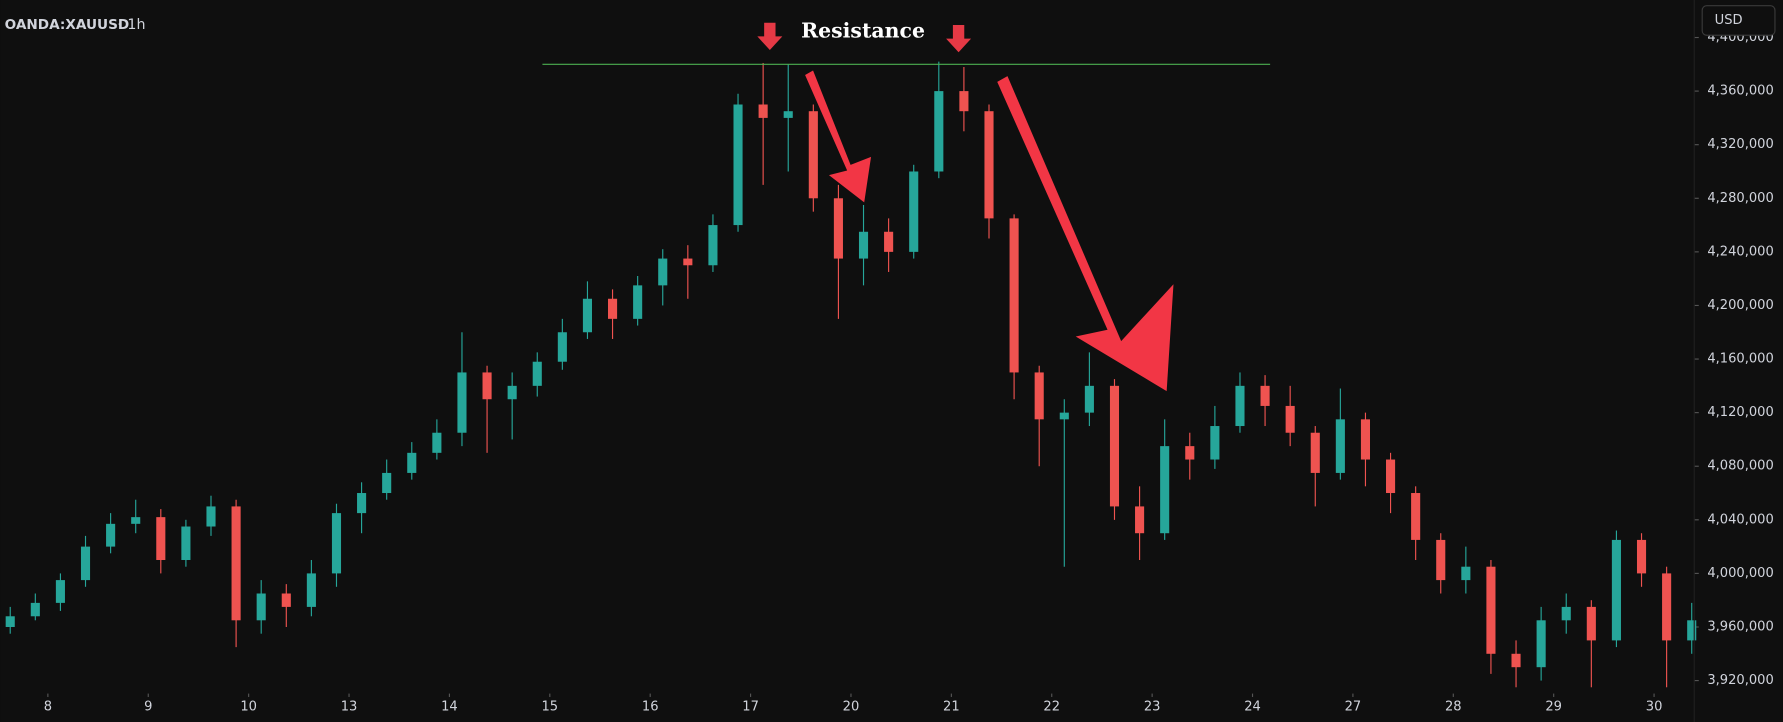 This screenshot has height=722, width=1783. Describe the element at coordinates (349, 707) in the screenshot. I see `x-tick-label: 13` at that location.